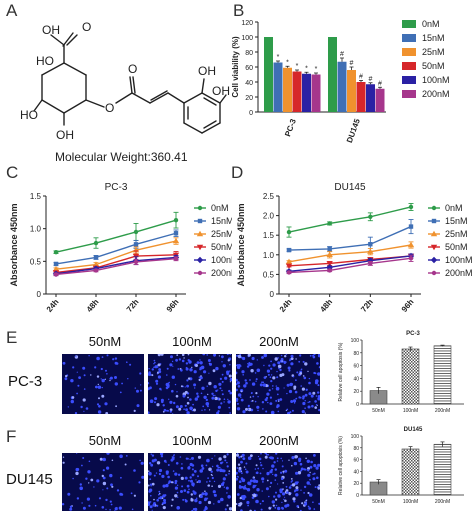 Image resolution: width=474 pixels, height=511 pixels. What do you see at coordinates (350, 263) in the screenshot?
I see `d-line-100nM` at bounding box center [350, 263].